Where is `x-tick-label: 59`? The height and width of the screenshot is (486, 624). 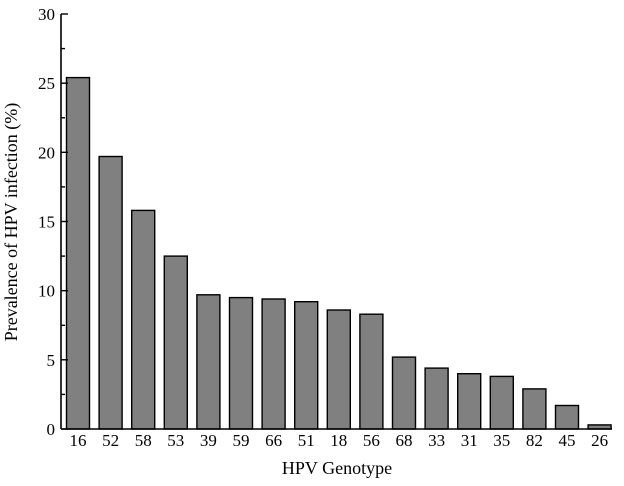 x-tick-label: 59 is located at coordinates (241, 440).